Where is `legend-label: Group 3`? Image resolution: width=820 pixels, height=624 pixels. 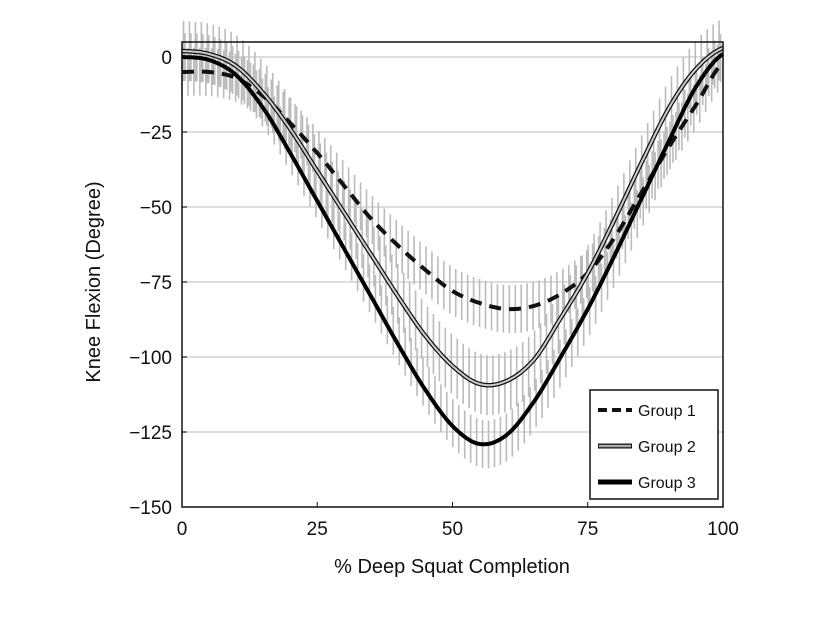
legend-label: Group 3 is located at coordinates (667, 483).